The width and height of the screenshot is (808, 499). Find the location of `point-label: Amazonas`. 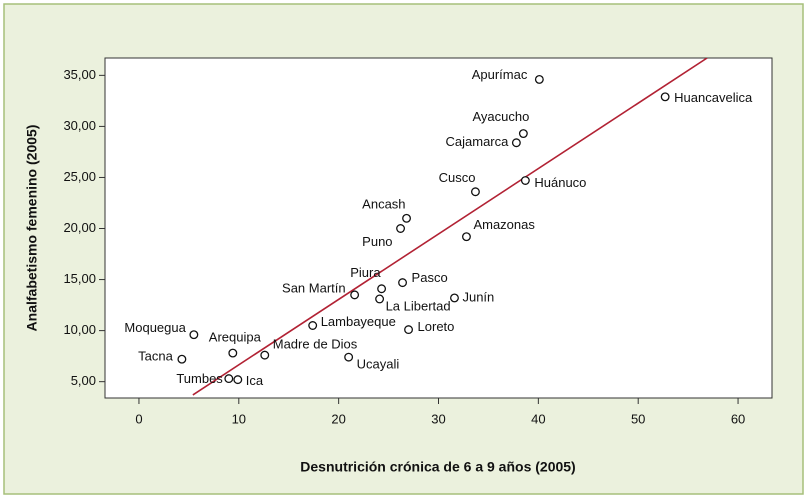

point-label: Amazonas is located at coordinates (504, 224).